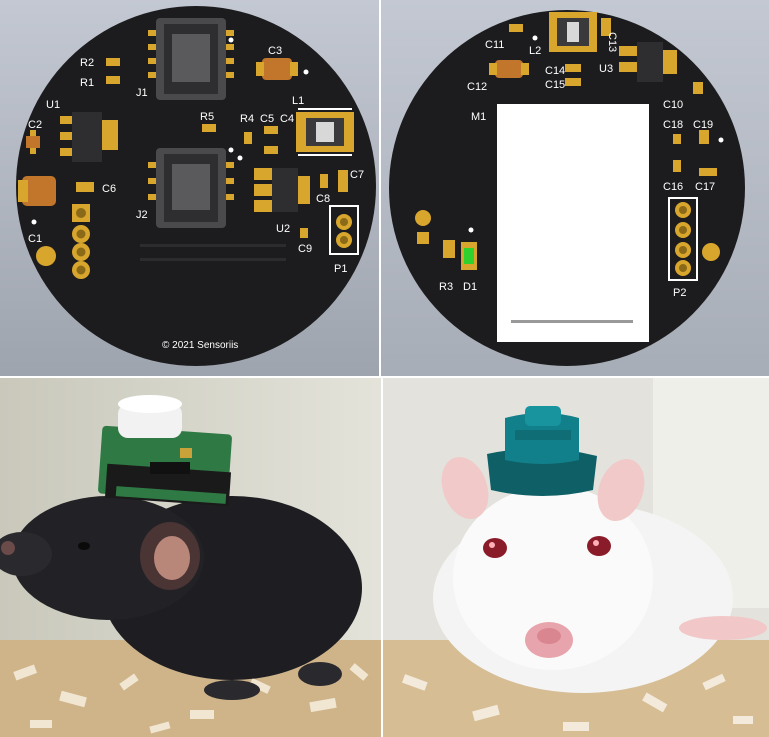  I want to click on inductor-l1, so click(325, 132).